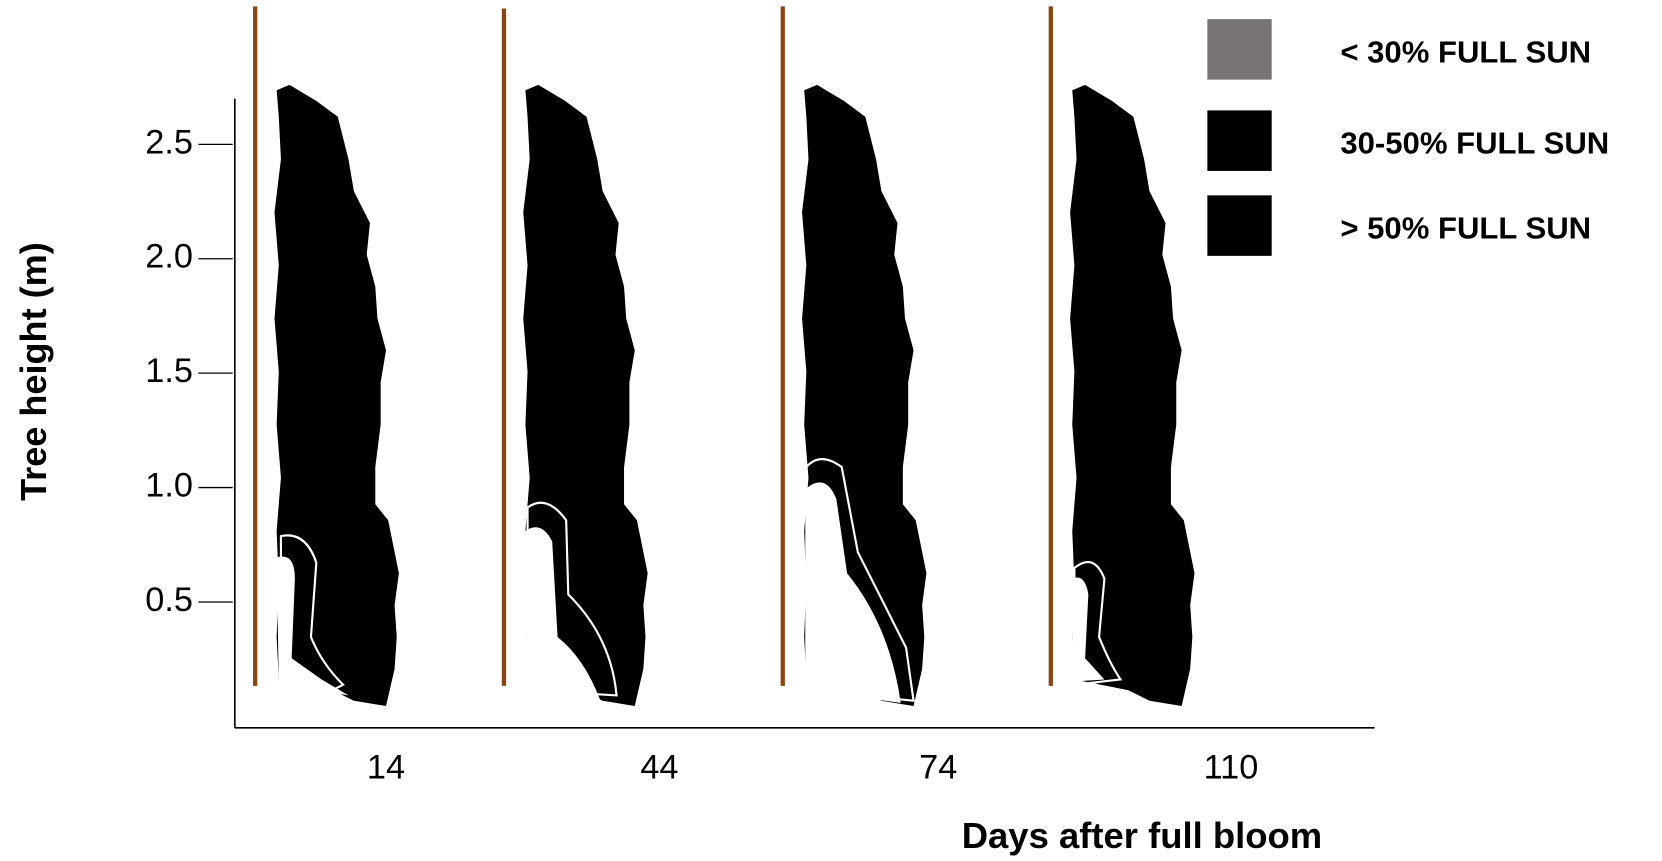 This screenshot has width=1662, height=861. Describe the element at coordinates (1465, 51) in the screenshot. I see `legend-label: < 30% FULL SUN` at that location.